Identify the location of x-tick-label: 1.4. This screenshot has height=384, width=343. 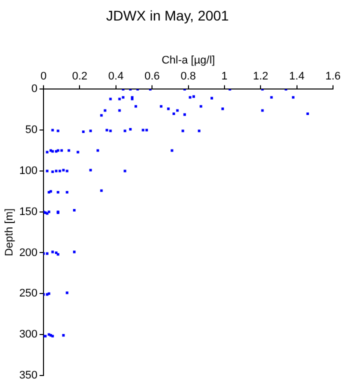
(296, 76).